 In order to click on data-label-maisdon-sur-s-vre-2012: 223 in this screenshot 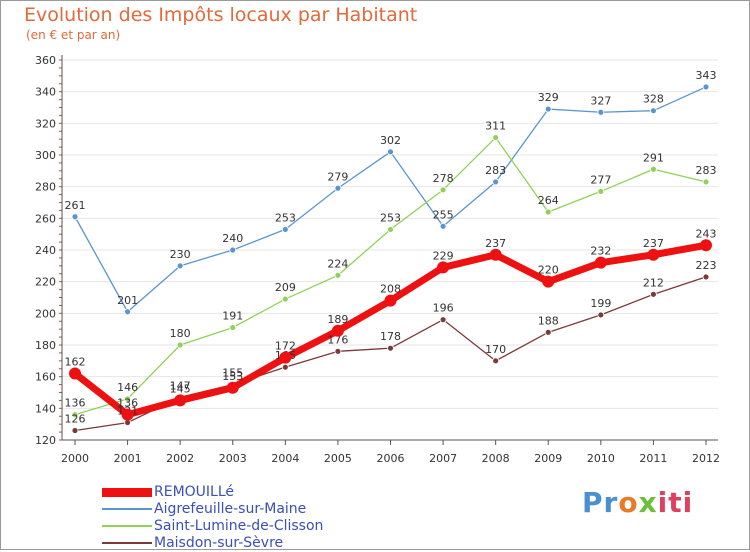, I will do `click(706, 265)`.